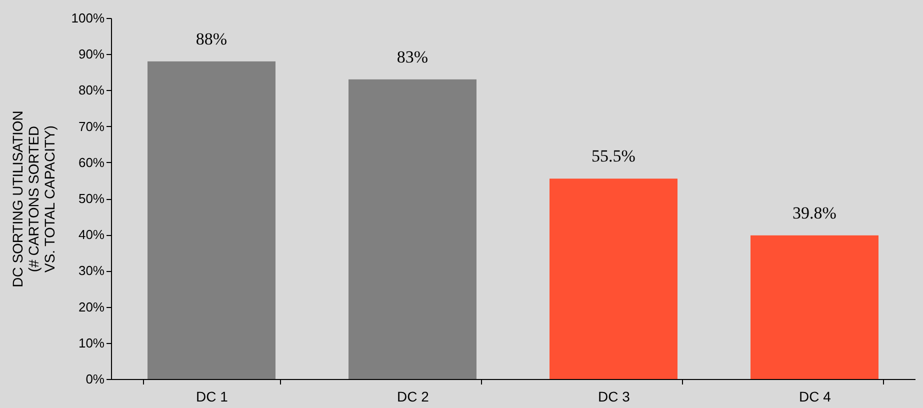 The width and height of the screenshot is (923, 408). I want to click on y-tick-label: 10%, so click(91, 342).